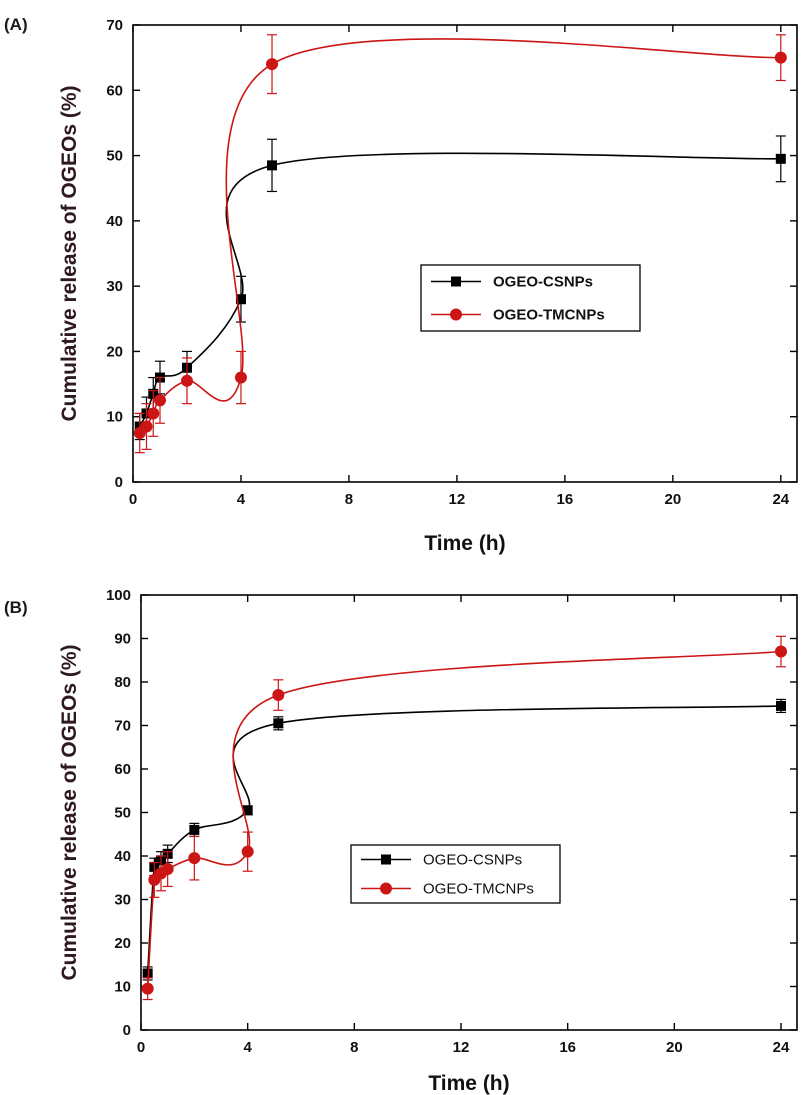 This screenshot has height=1095, width=802. I want to click on panel-a-label: (A), so click(16, 24).